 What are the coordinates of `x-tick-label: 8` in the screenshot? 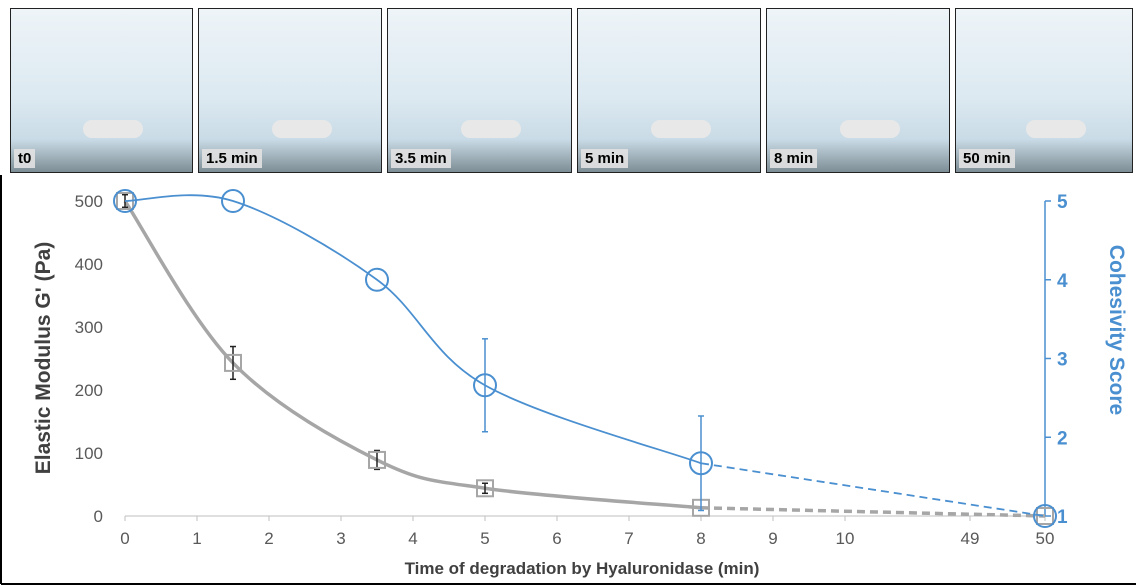 It's located at (700, 538).